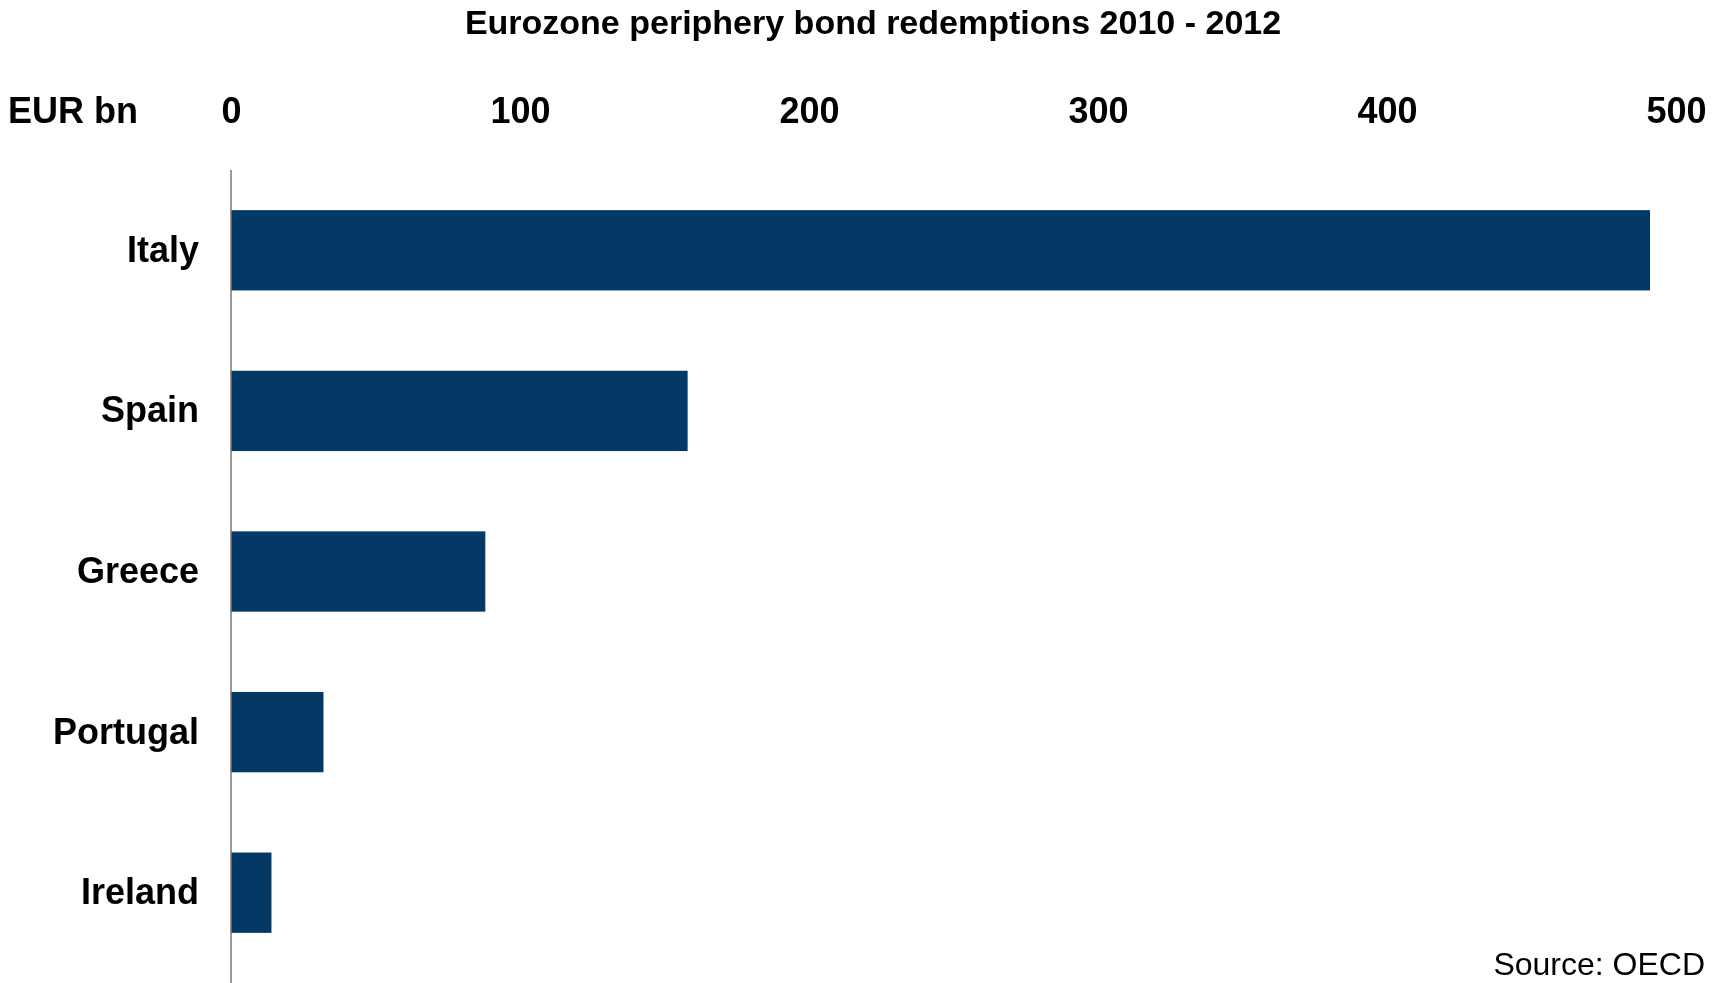 The image size is (1715, 983). I want to click on x-axis-title: EUR bn, so click(73, 110).